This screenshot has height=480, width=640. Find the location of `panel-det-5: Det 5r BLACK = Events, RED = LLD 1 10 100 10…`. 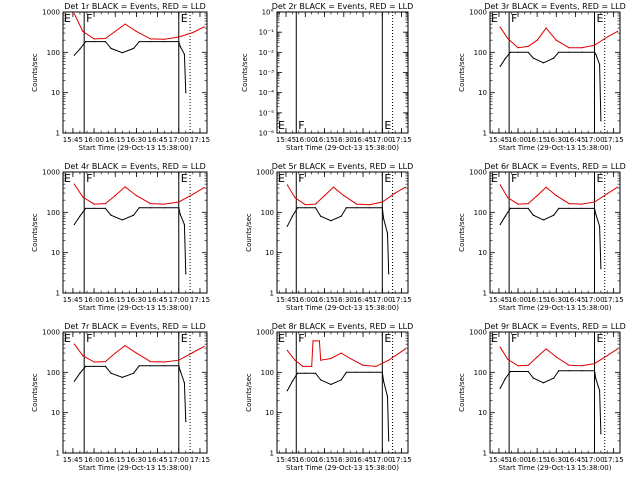

panel-det-5: Det 5r BLACK = Events, RED = LLD 1 10 100 10… is located at coordinates (329, 237).